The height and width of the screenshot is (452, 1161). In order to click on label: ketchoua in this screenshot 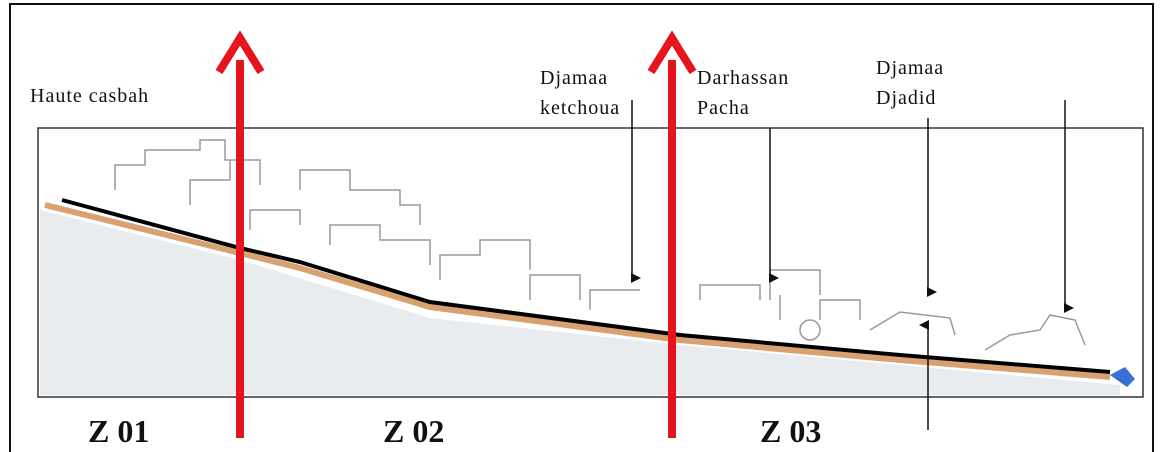, I will do `click(580, 108)`.